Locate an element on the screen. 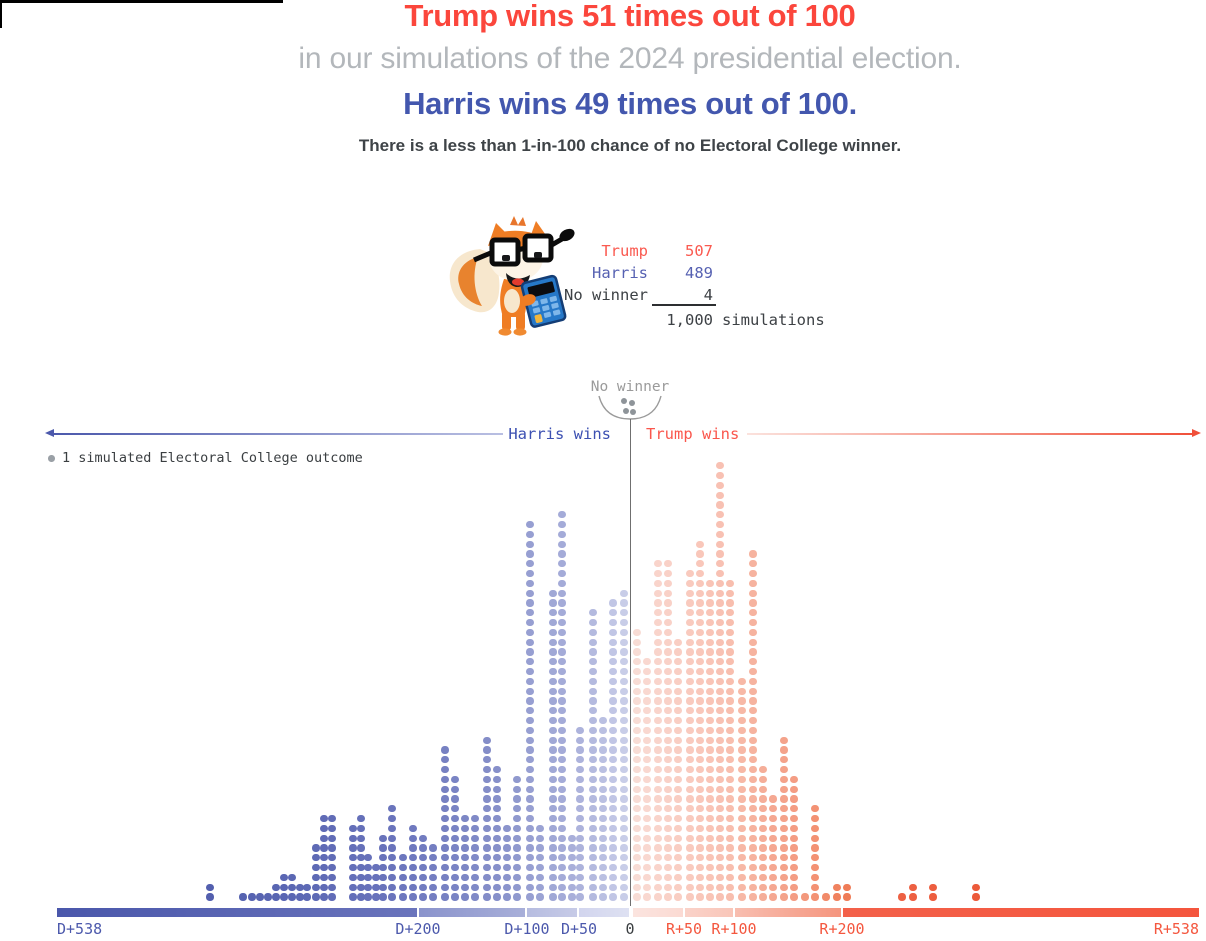 The height and width of the screenshot is (941, 1206). fox-hair-tuft is located at coordinates (518, 221).